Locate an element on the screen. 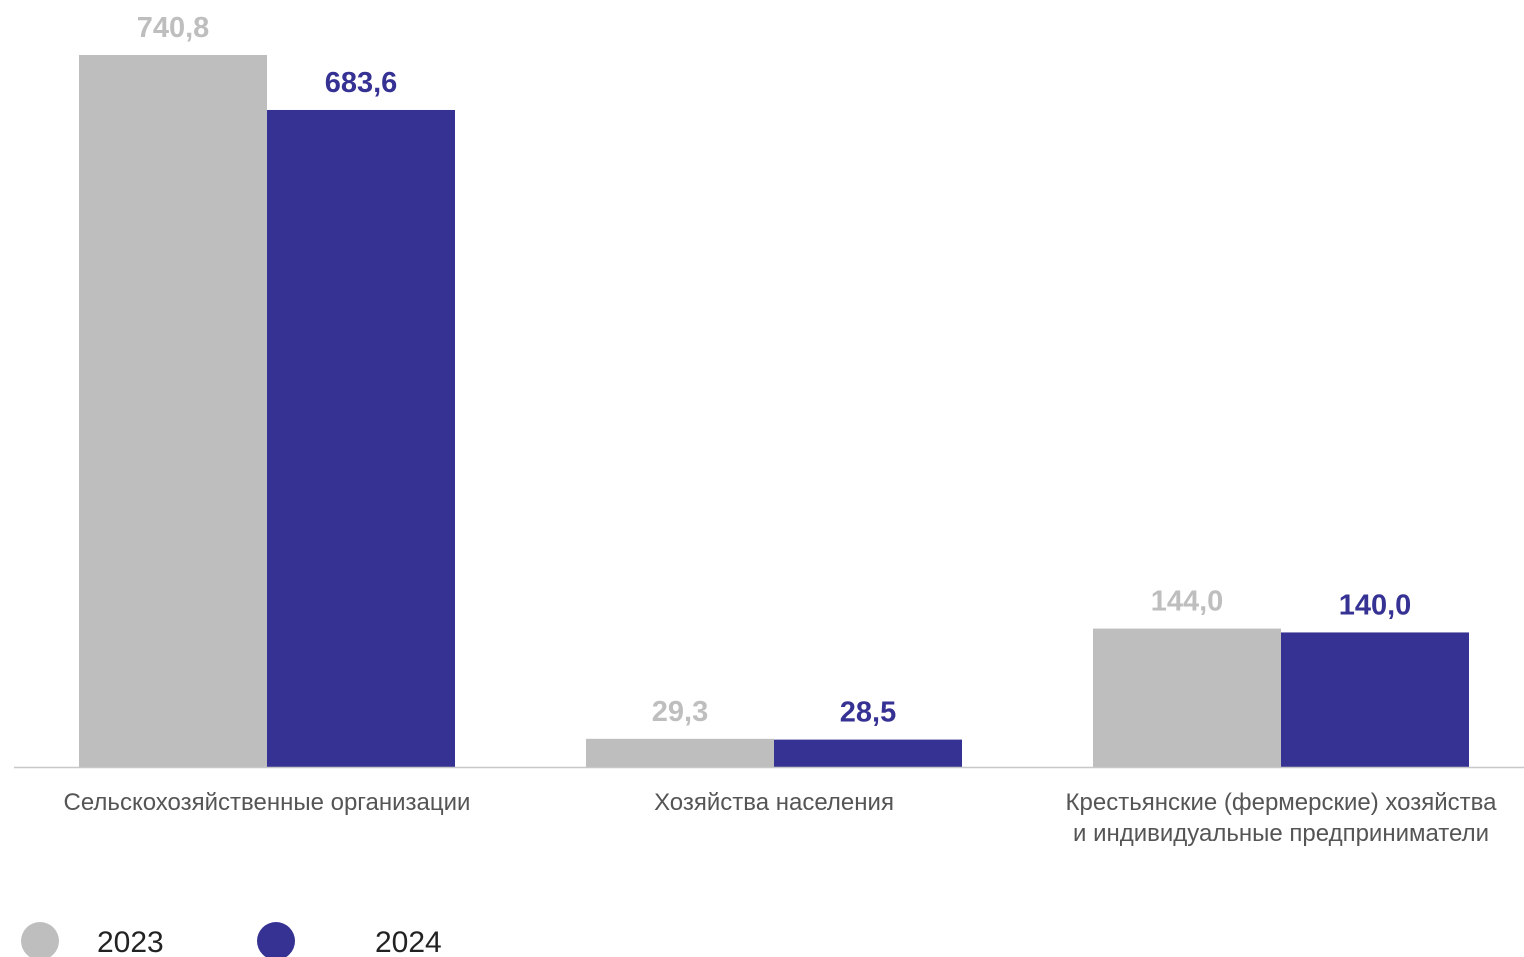 Image resolution: width=1524 pixels, height=957 pixels. data-label-2024-0: 683,6 is located at coordinates (361, 83).